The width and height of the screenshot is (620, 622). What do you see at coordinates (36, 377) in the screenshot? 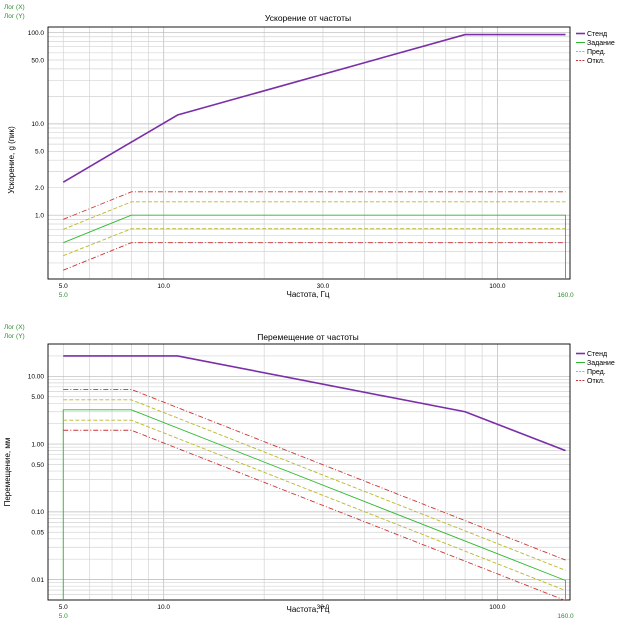
I see `y-tick-label: 10.00` at bounding box center [36, 377].